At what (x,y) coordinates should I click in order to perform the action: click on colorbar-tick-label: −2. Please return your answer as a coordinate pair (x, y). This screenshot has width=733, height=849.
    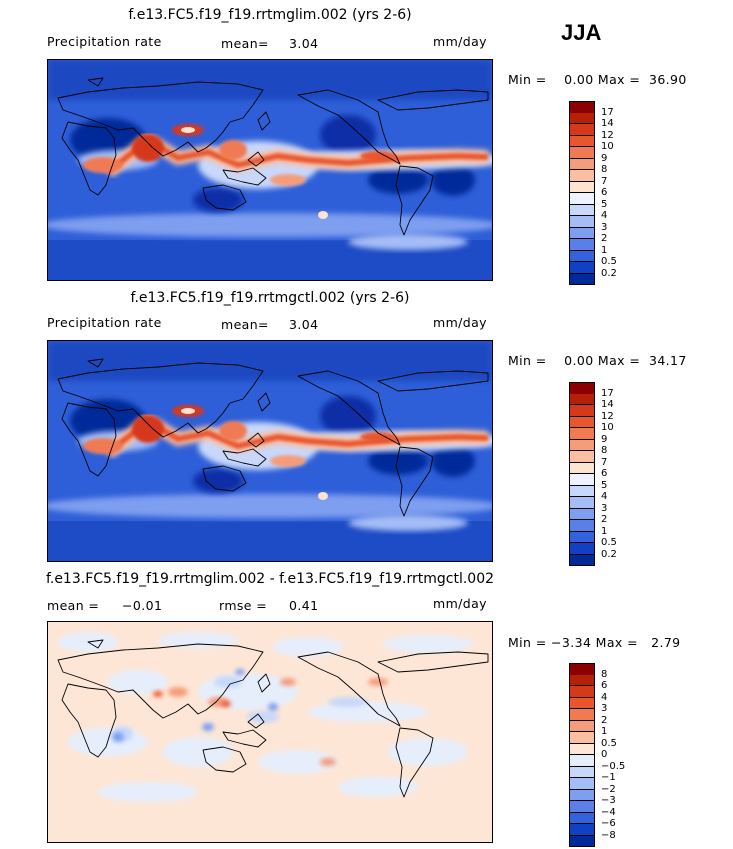
    Looking at the image, I should click on (608, 789).